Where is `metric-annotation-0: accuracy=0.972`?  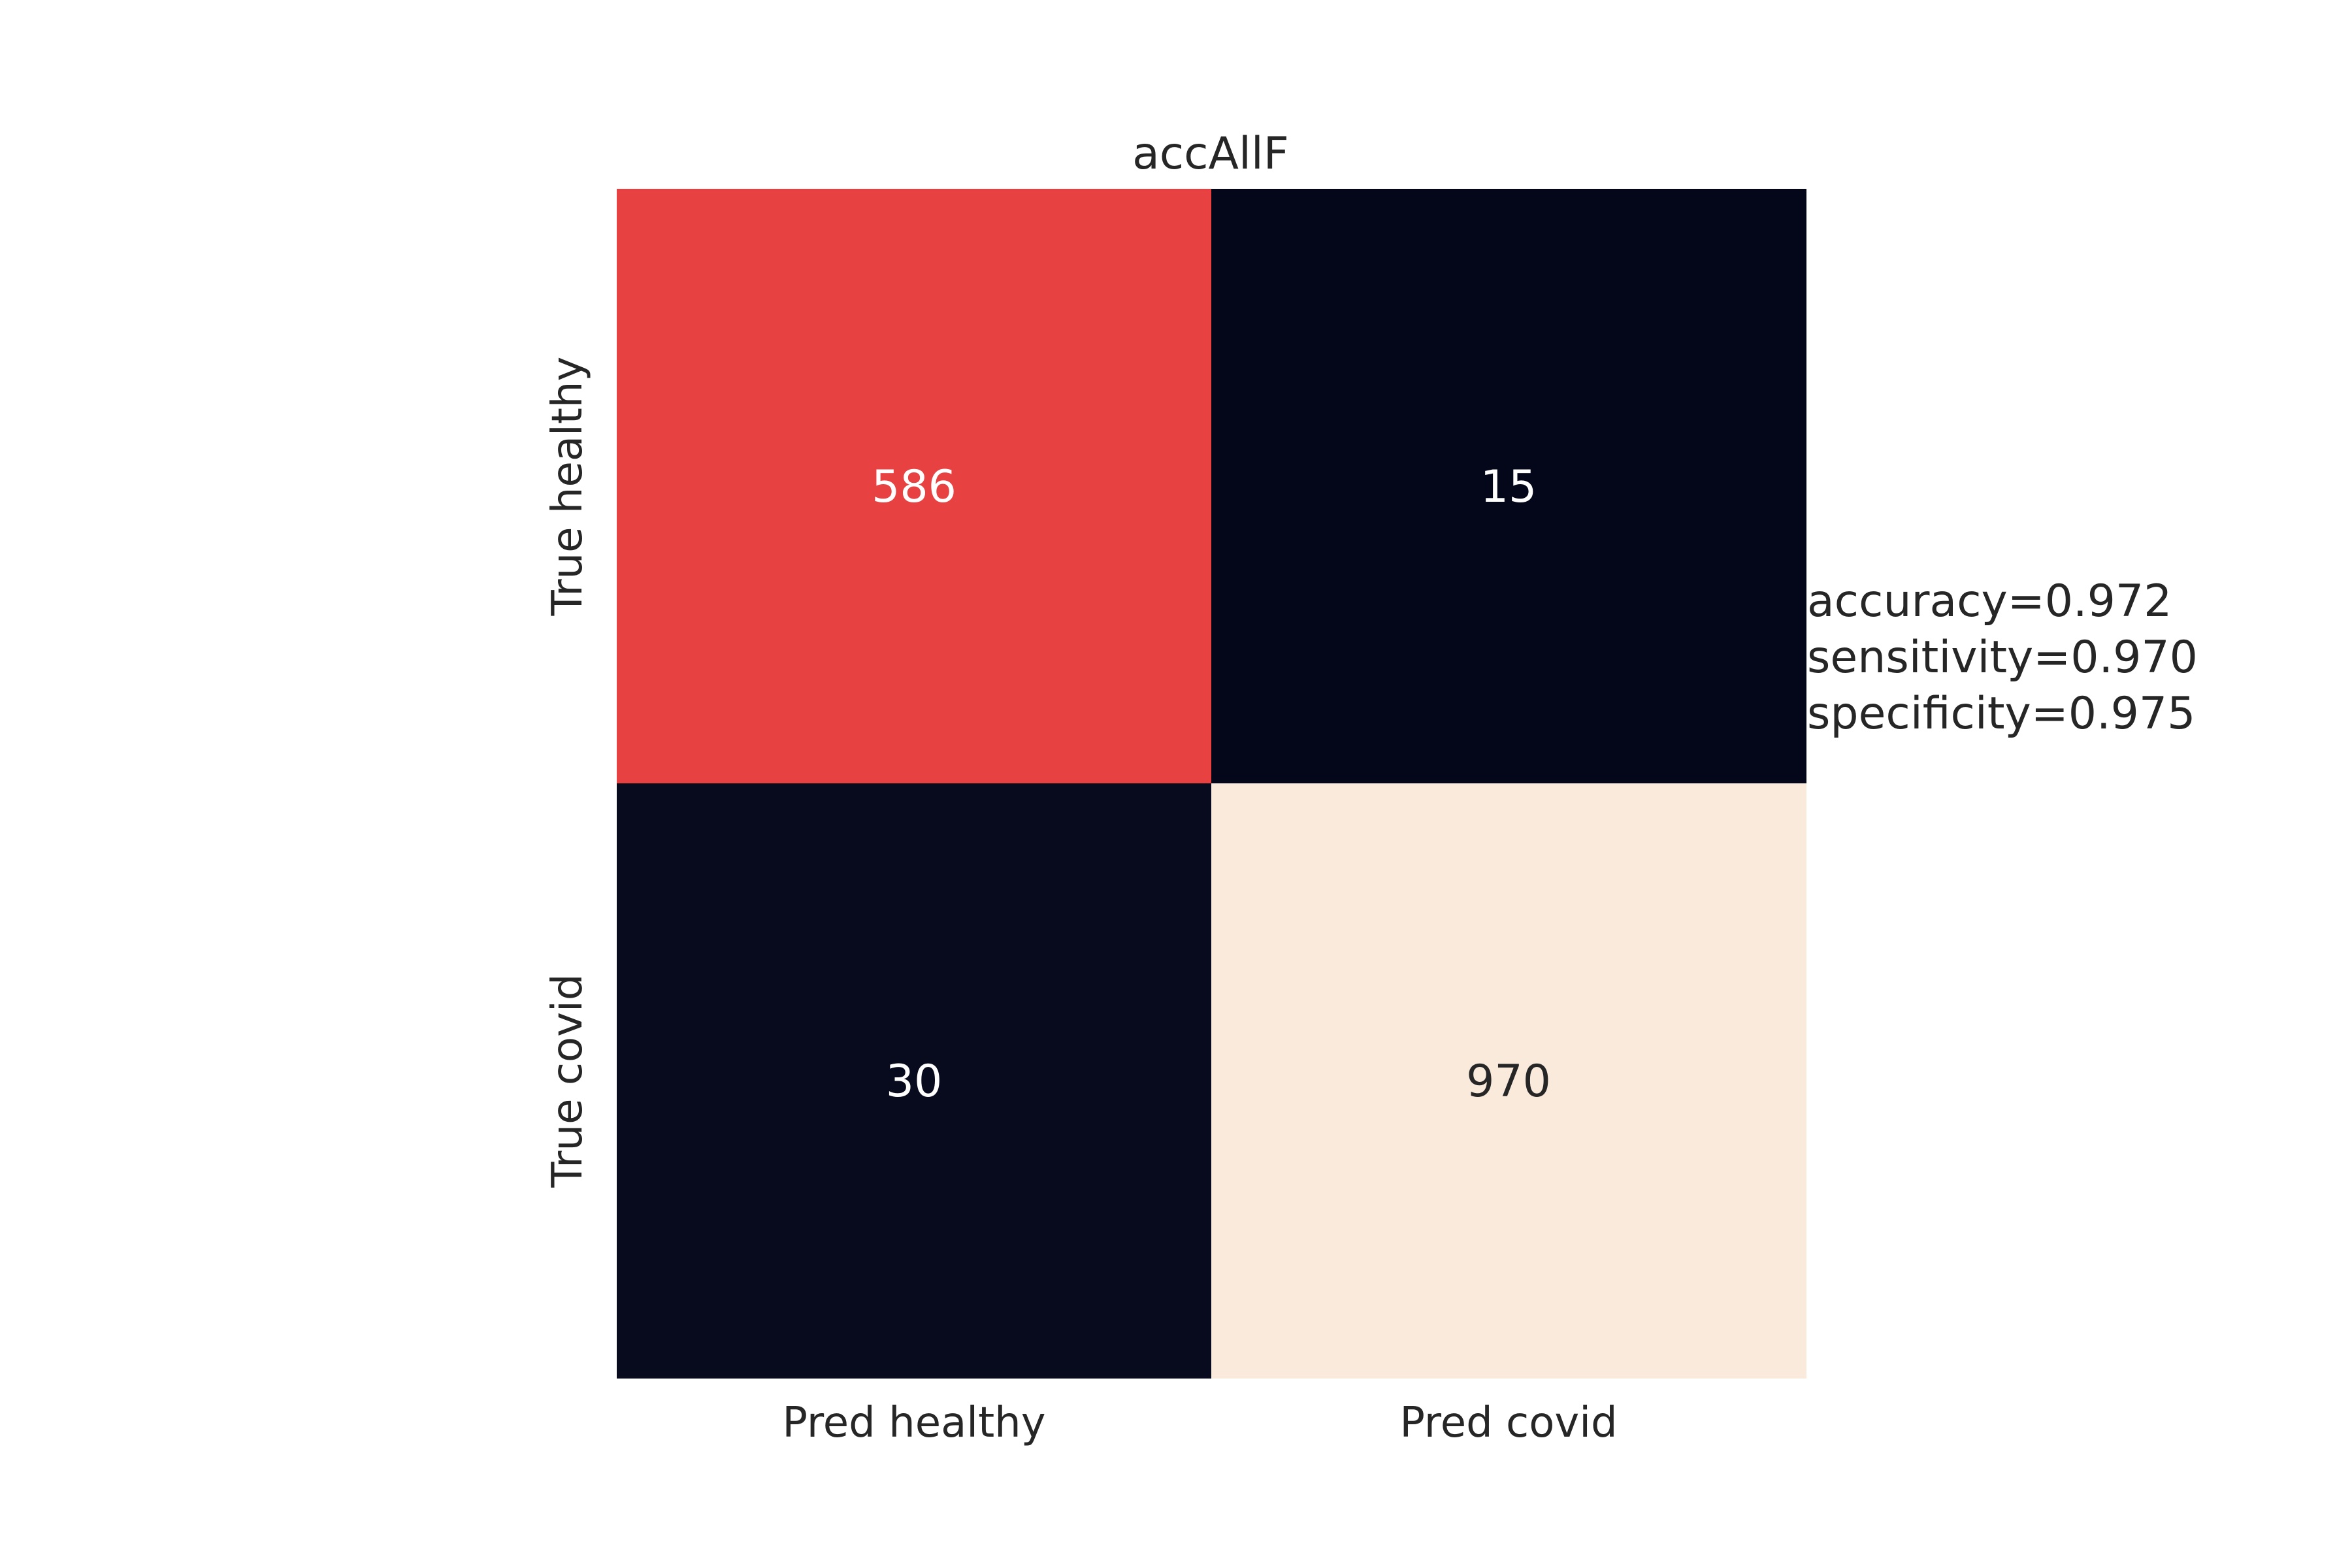
metric-annotation-0: accuracy=0.972 is located at coordinates (1989, 601).